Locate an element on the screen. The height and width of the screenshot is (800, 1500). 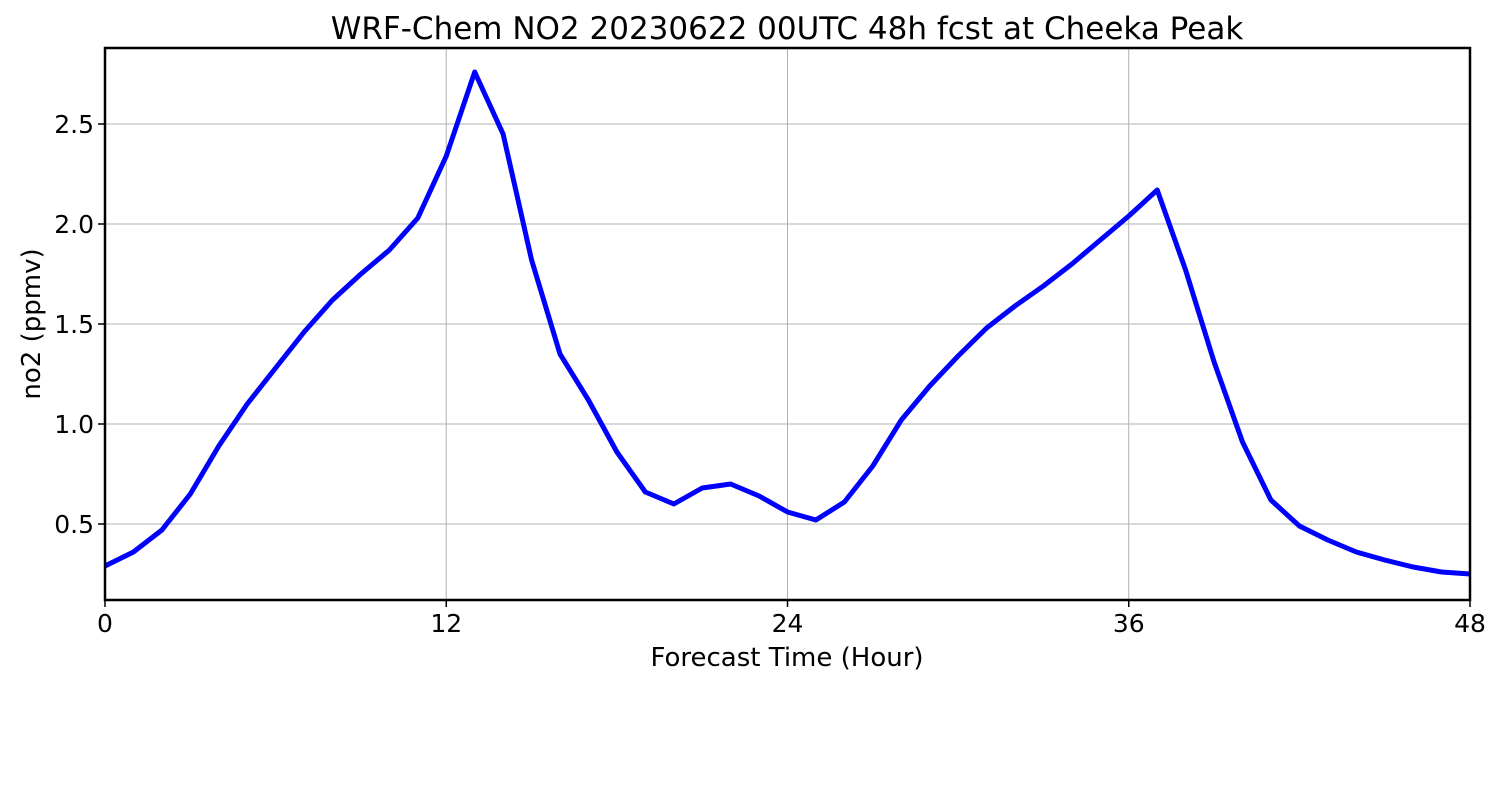
x-tick-label: 24 is located at coordinates (788, 623).